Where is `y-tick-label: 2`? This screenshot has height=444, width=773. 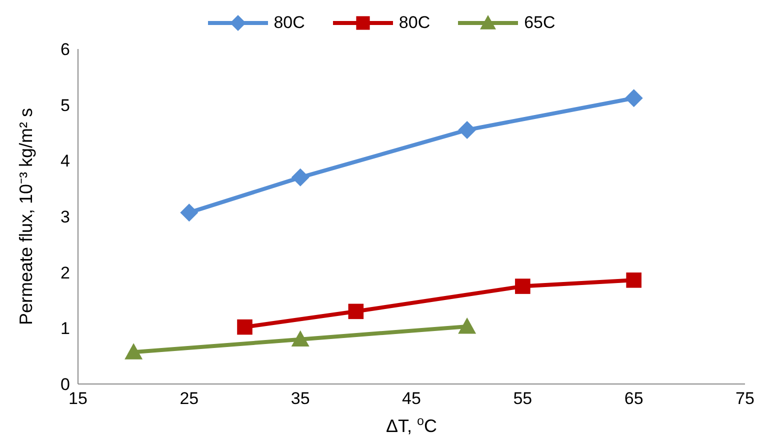
y-tick-label: 2 is located at coordinates (65, 272).